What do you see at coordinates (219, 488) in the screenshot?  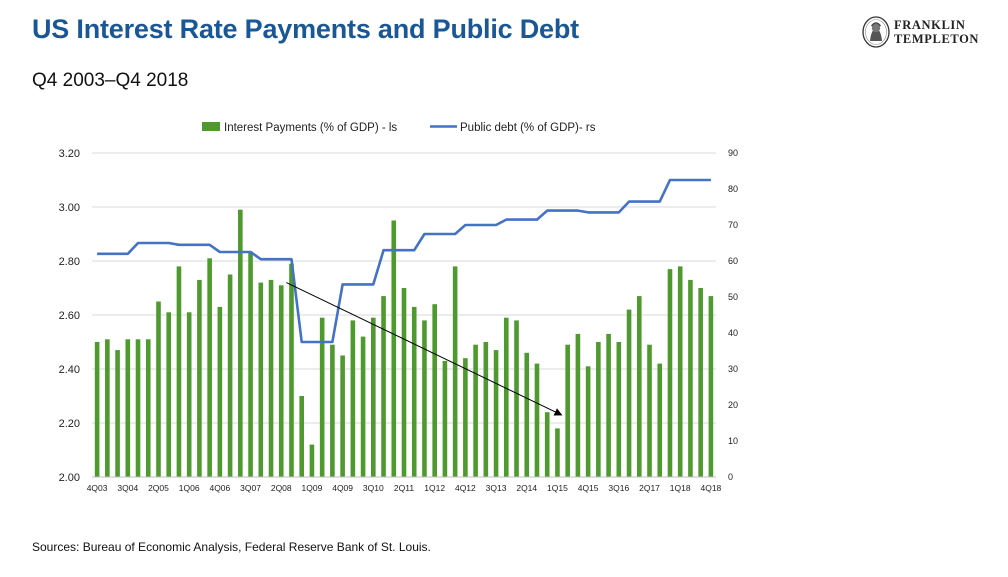 I see `x-axis-tick-label: 4Q06` at bounding box center [219, 488].